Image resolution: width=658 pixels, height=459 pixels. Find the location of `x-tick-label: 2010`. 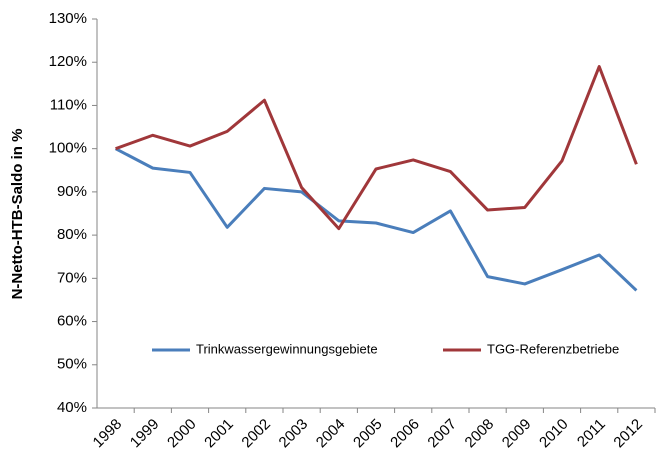

x-tick-label: 2010 is located at coordinates (554, 434).